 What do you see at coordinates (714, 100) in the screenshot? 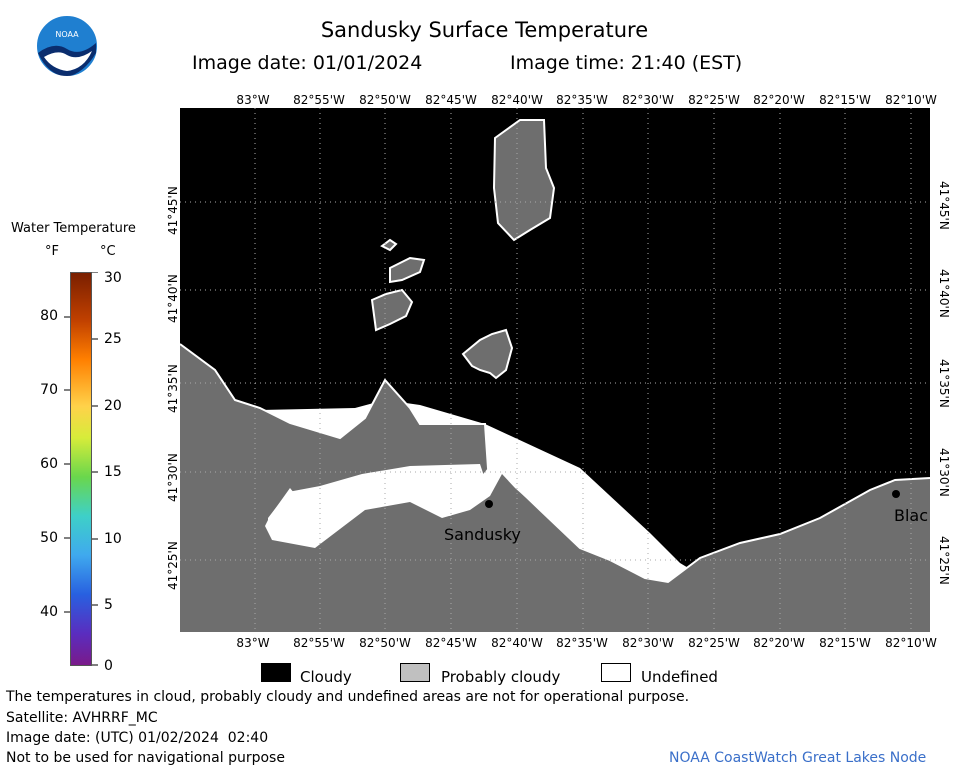
I see `lon-tick-top: 82°25'W` at bounding box center [714, 100].